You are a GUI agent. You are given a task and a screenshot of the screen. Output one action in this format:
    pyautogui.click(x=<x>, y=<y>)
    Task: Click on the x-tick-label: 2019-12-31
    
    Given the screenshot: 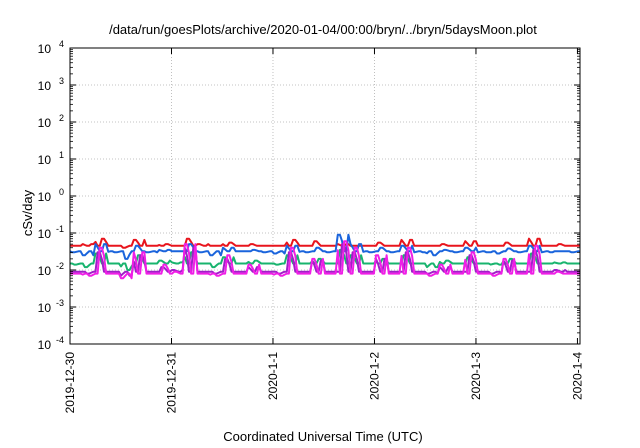 What is the action you would take?
    pyautogui.click(x=171, y=383)
    